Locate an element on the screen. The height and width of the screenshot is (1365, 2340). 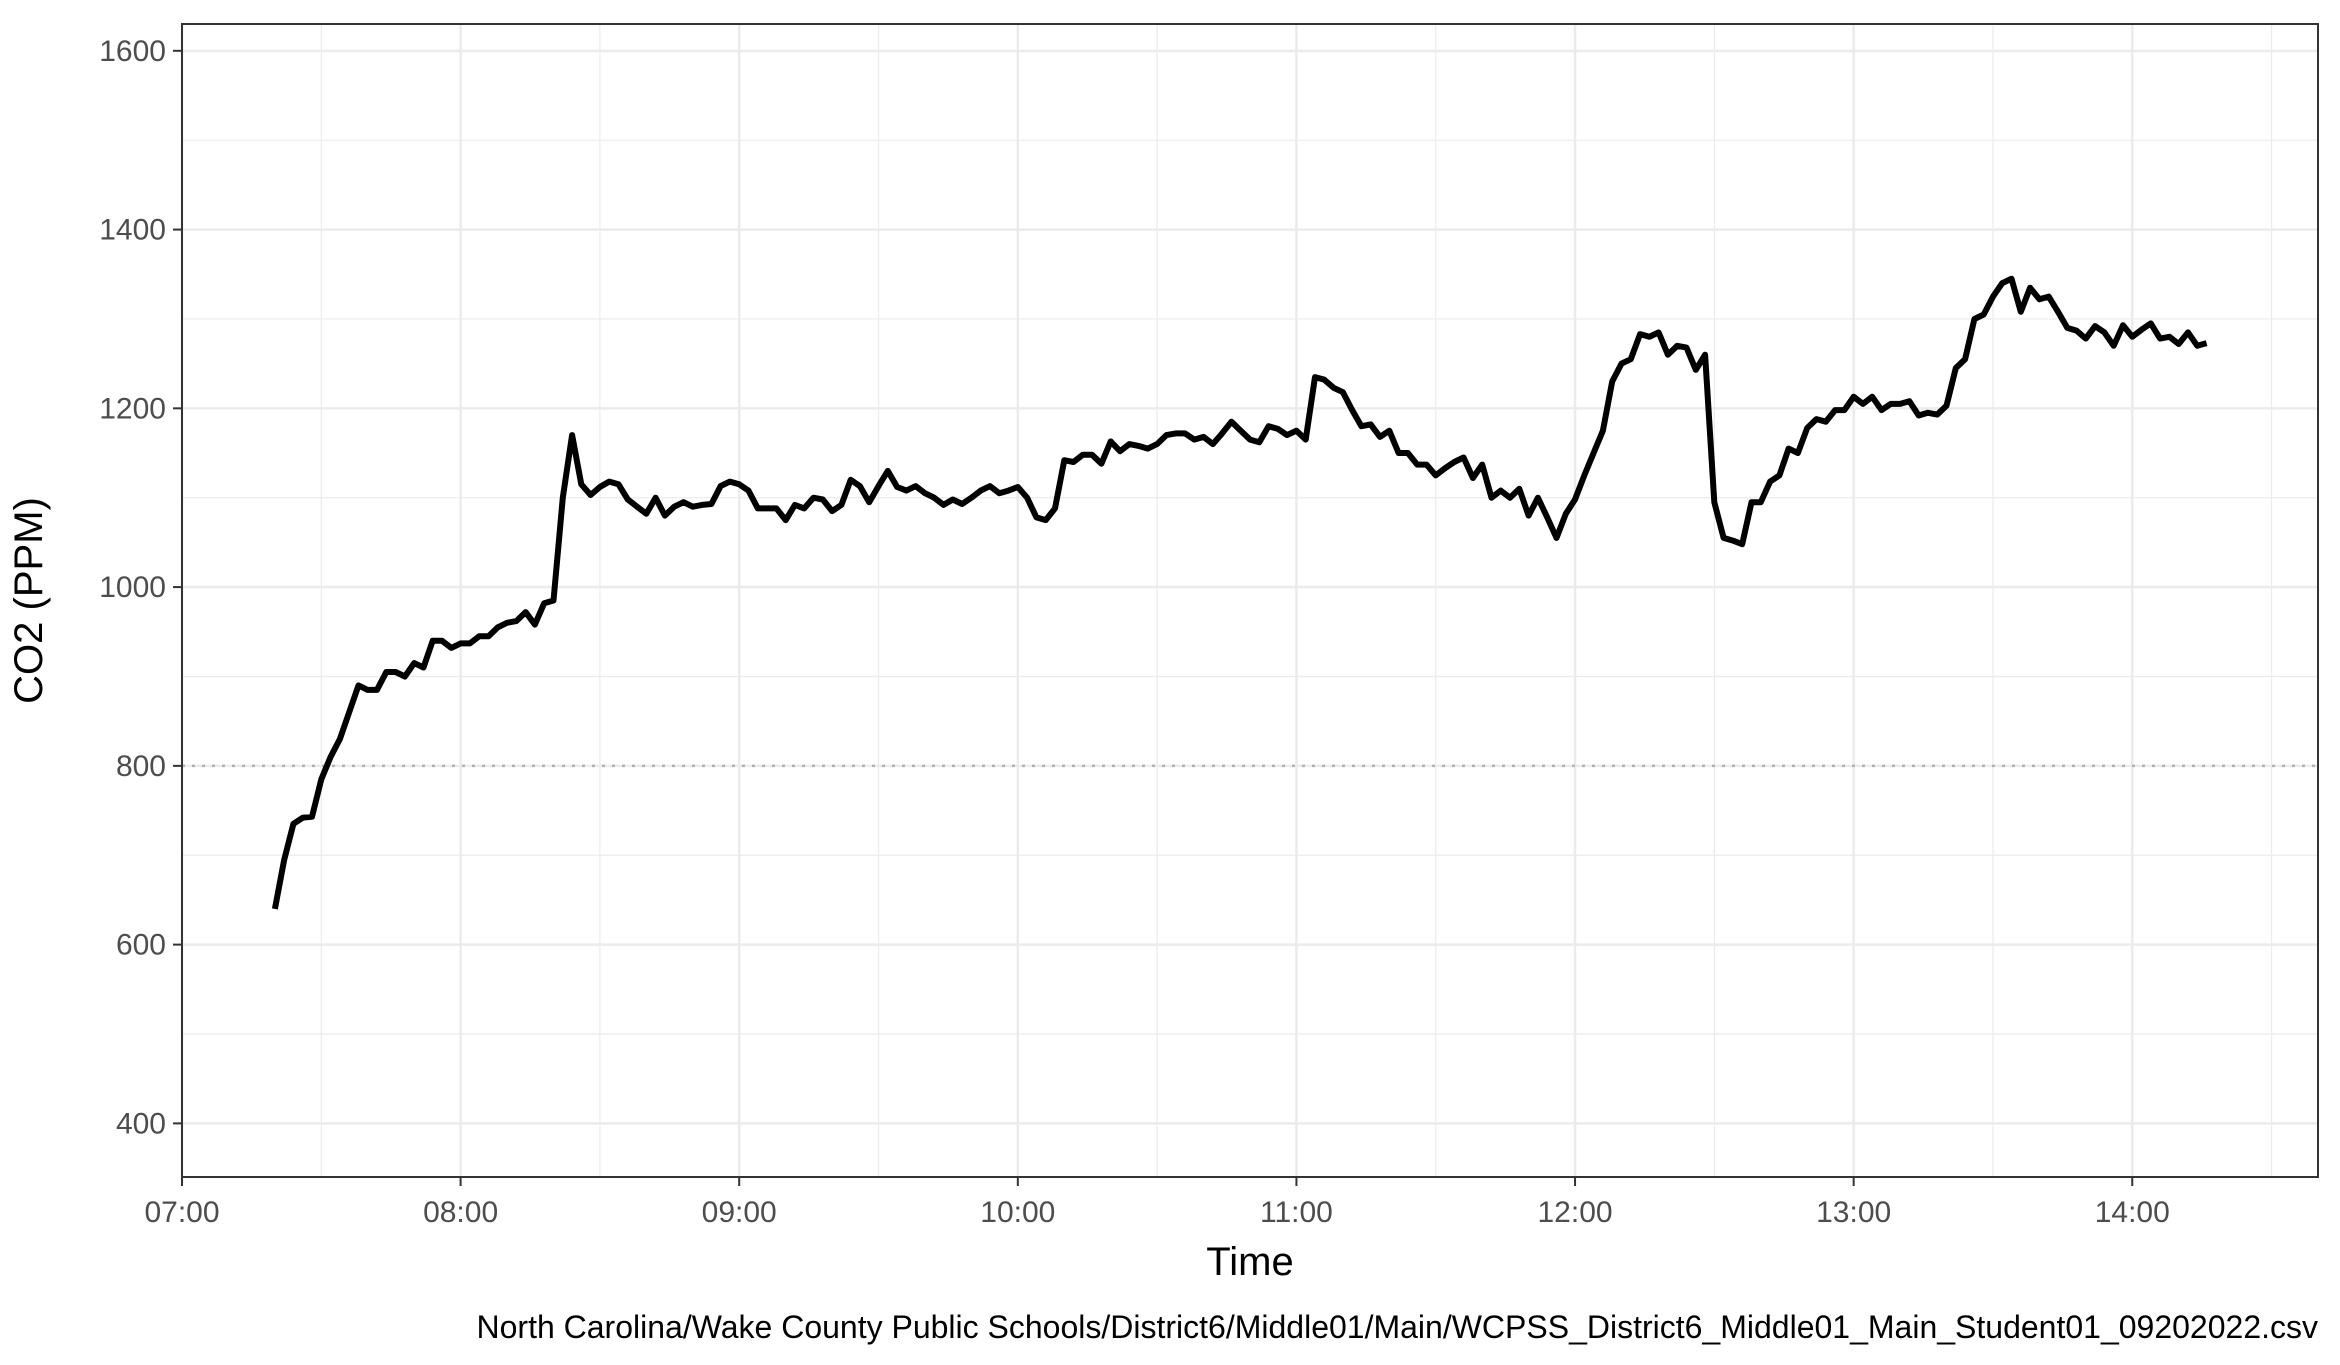
x-tick-label: 07:00 is located at coordinates (181, 1212).